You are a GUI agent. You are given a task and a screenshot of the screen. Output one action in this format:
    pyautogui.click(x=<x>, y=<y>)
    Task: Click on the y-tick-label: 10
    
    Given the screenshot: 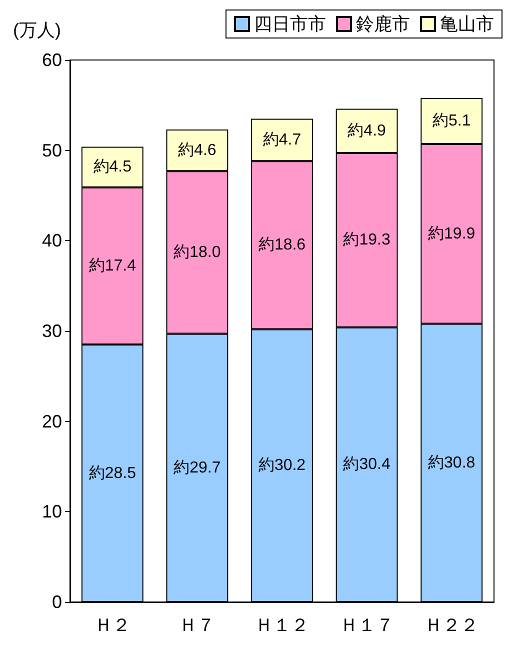 What is the action you would take?
    pyautogui.click(x=52, y=512)
    